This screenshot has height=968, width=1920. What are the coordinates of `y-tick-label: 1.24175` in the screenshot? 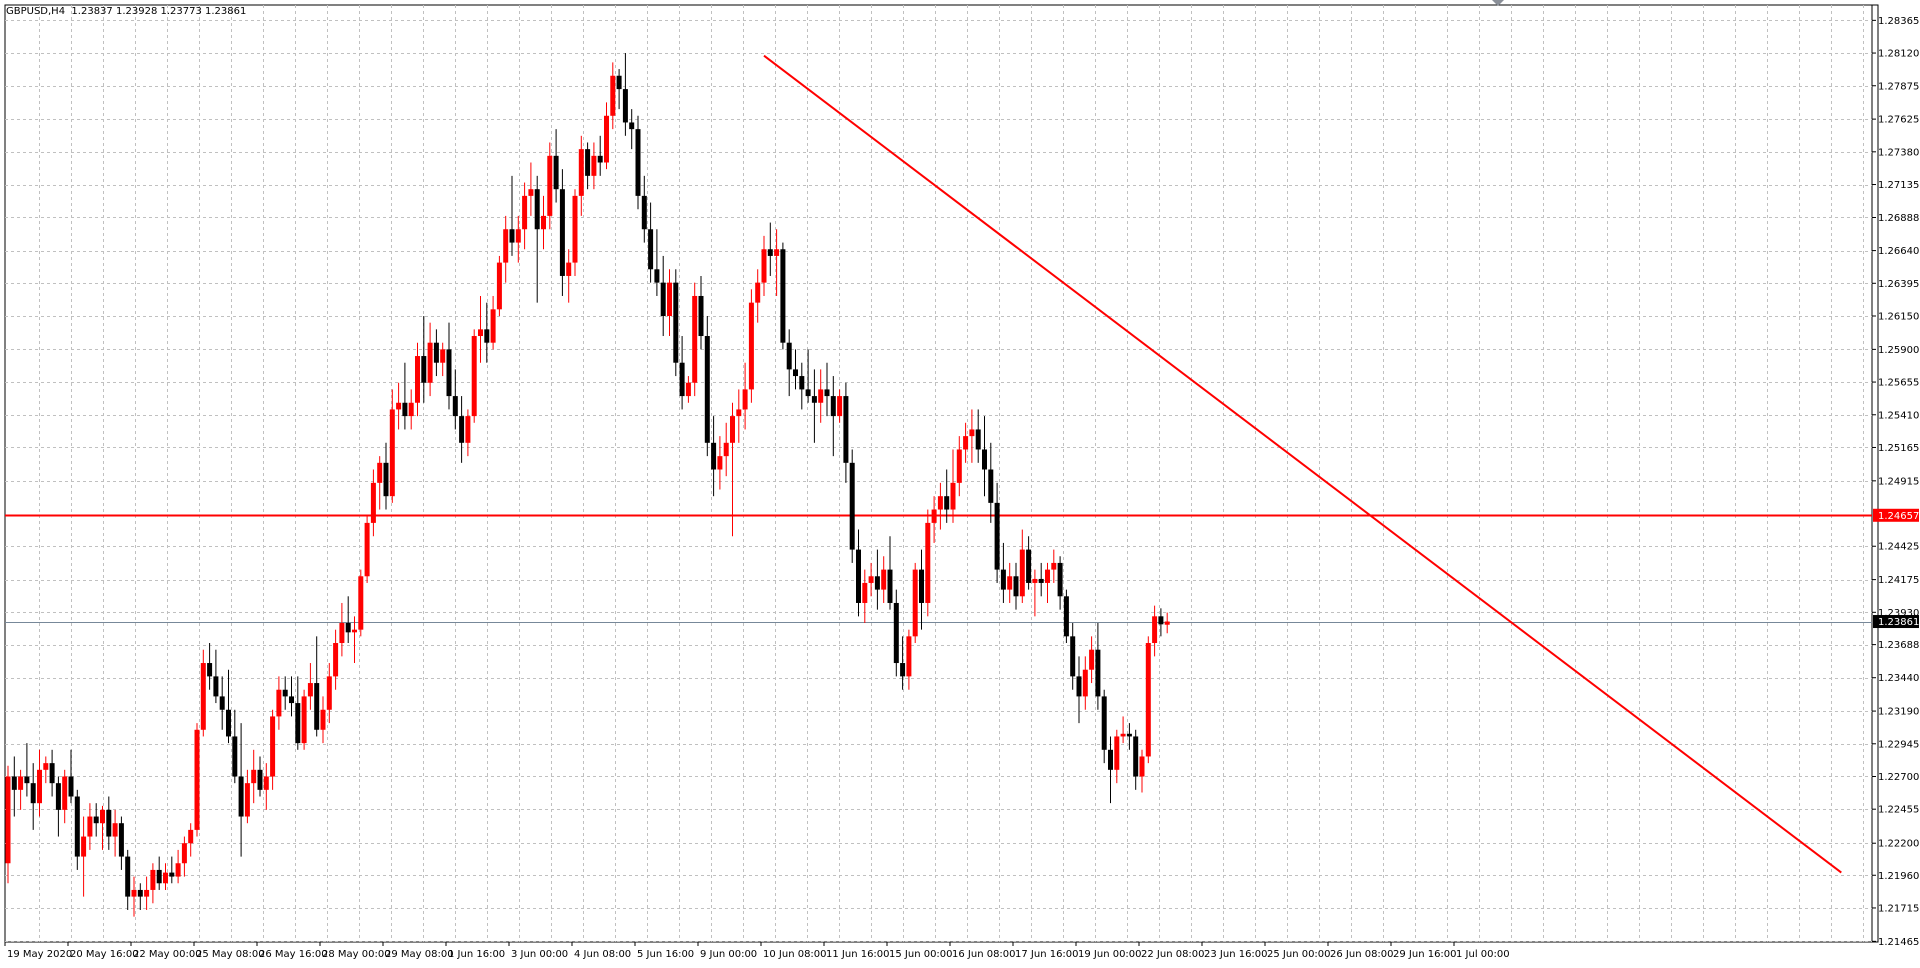 It's located at (1898, 580).